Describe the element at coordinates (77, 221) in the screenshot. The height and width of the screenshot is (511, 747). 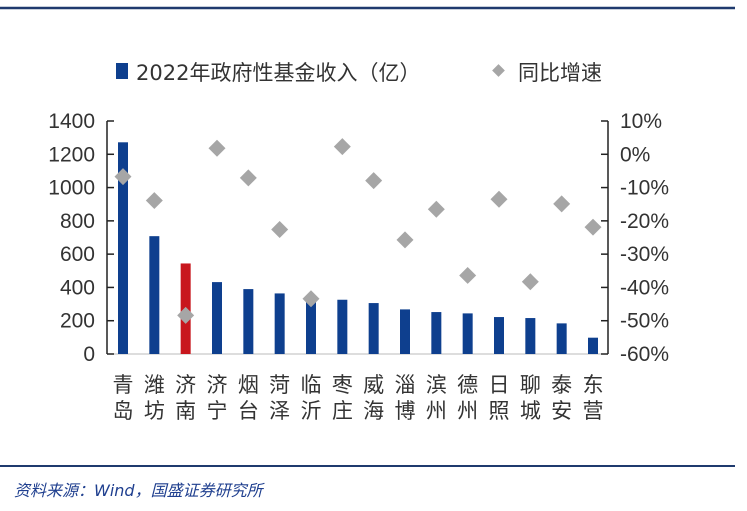
I see `left-tick-label: 800` at that location.